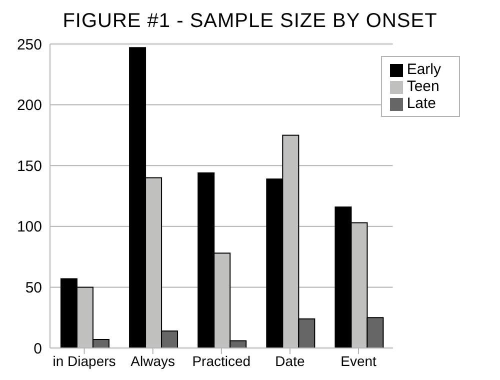 This screenshot has height=380, width=500. Describe the element at coordinates (29, 45) in the screenshot. I see `y-tick-label: 250` at that location.